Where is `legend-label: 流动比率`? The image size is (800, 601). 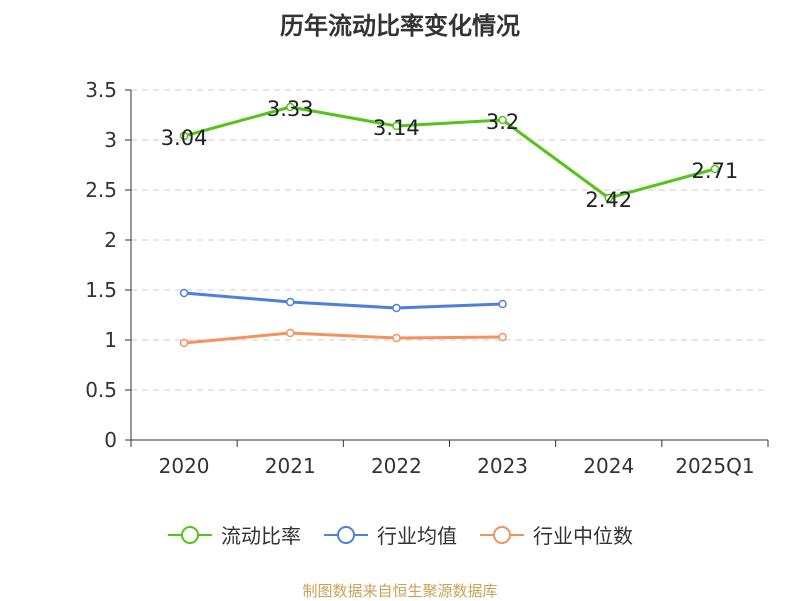
legend-label: 流动比率 is located at coordinates (261, 536).